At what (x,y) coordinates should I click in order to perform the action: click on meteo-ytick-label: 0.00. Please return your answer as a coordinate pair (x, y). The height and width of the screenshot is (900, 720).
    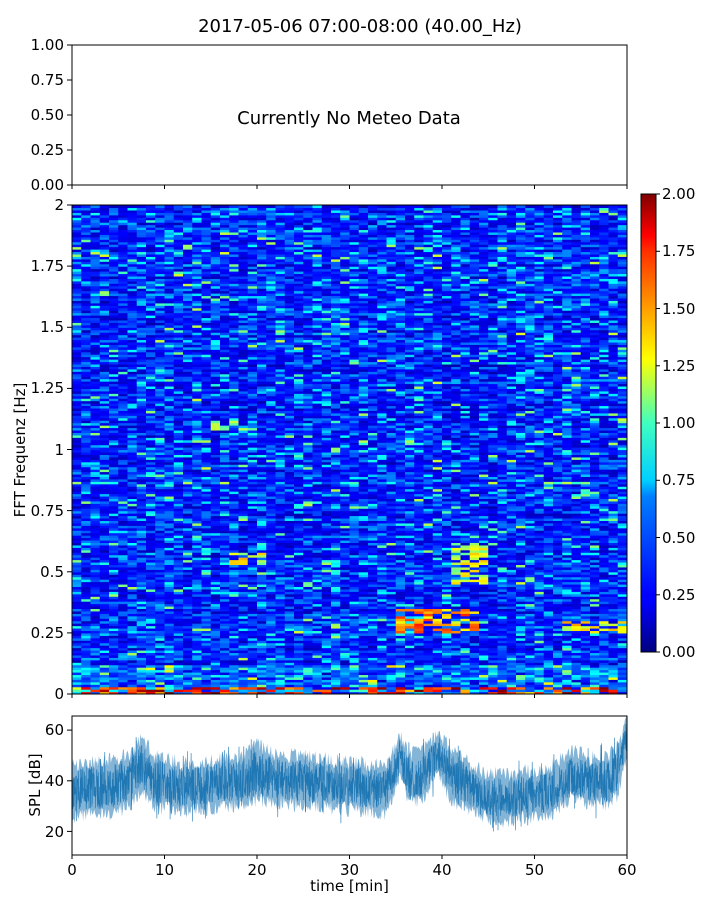
    Looking at the image, I should click on (47, 185).